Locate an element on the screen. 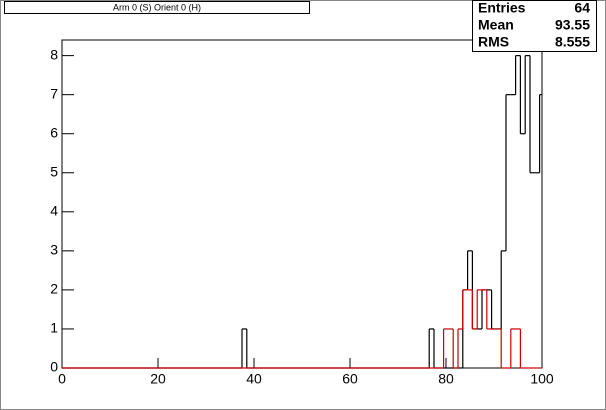 This screenshot has width=606, height=410. stats-label: Mean is located at coordinates (496, 25).